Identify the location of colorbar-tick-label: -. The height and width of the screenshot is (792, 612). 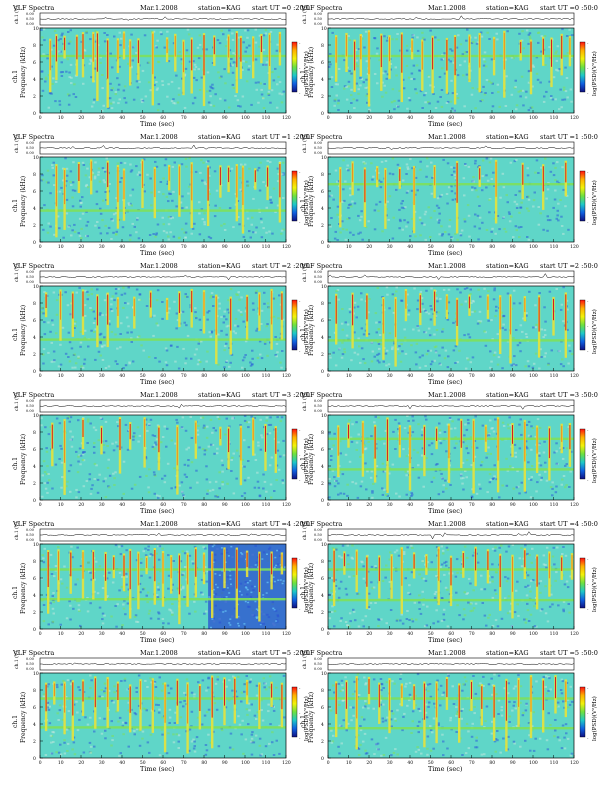
(300, 559).